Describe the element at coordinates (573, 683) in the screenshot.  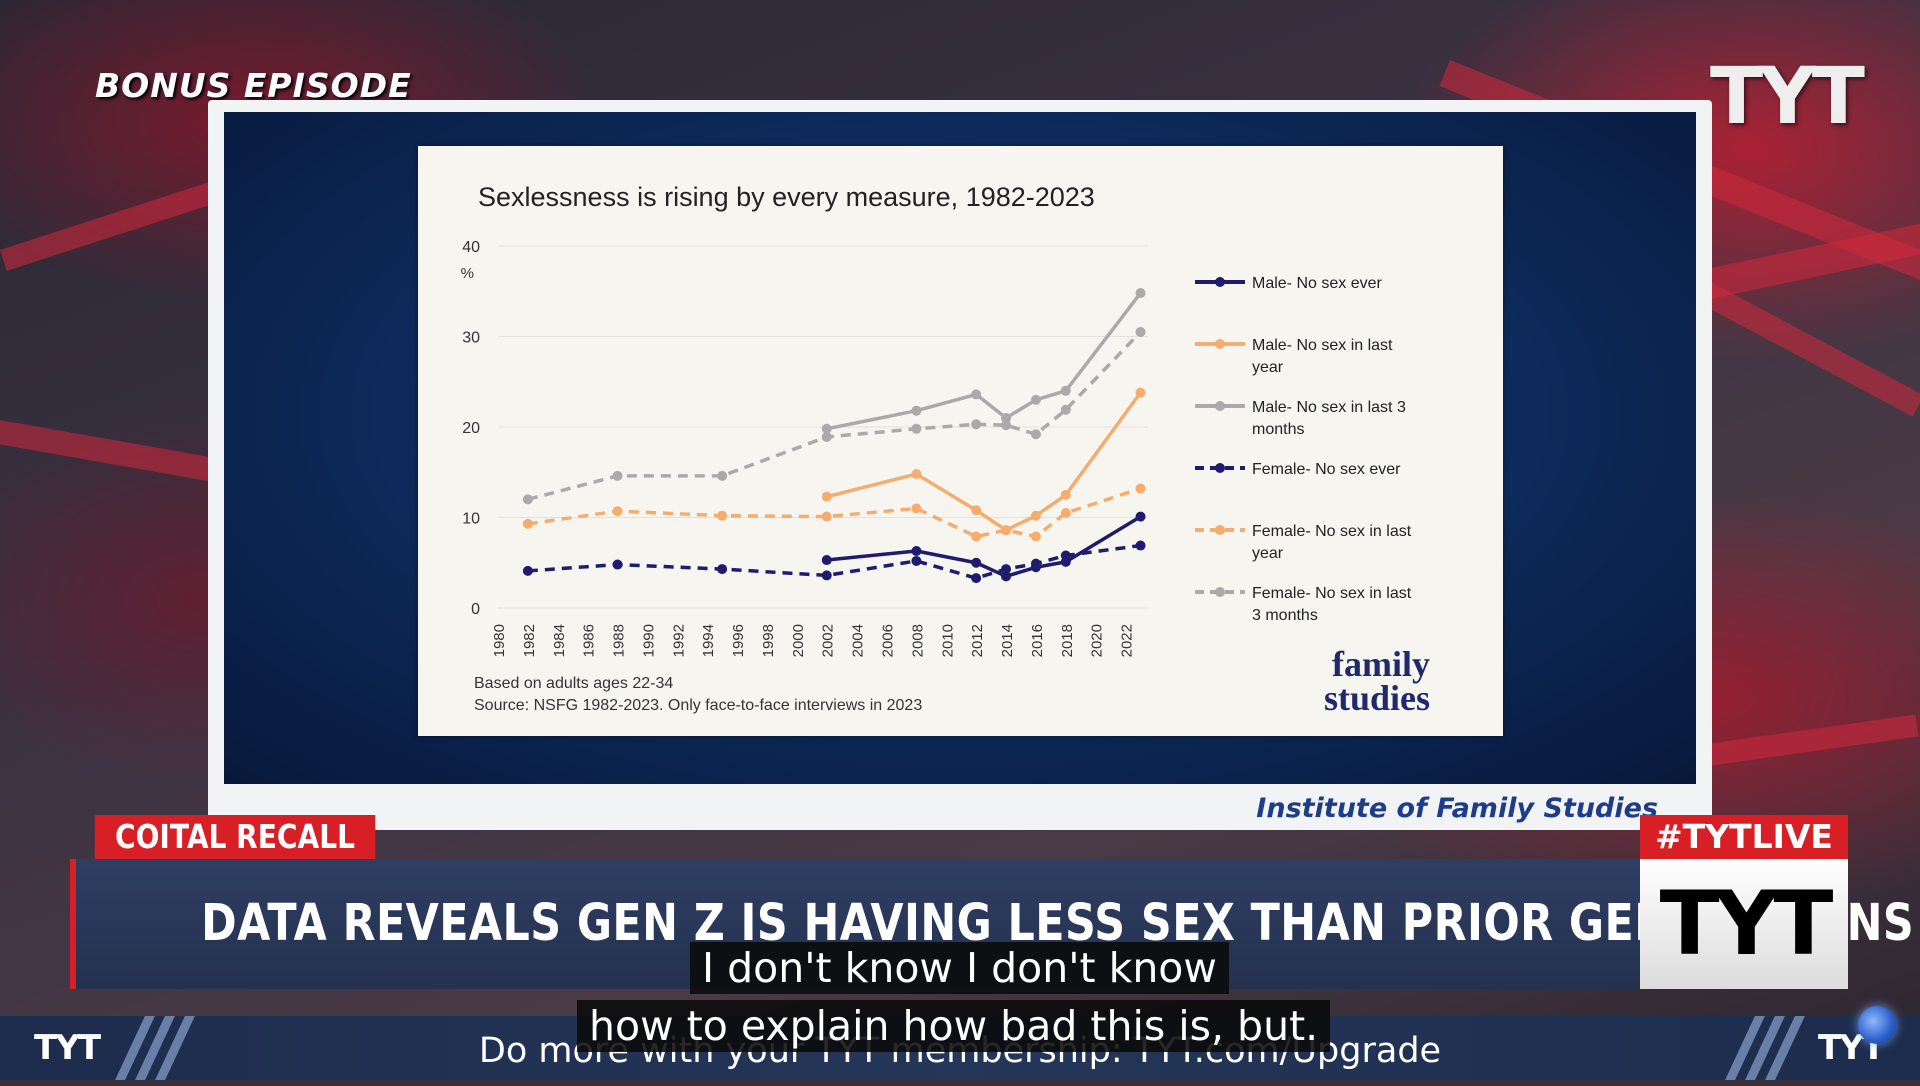
I see `chart-note: Based on adults ages 22-34` at that location.